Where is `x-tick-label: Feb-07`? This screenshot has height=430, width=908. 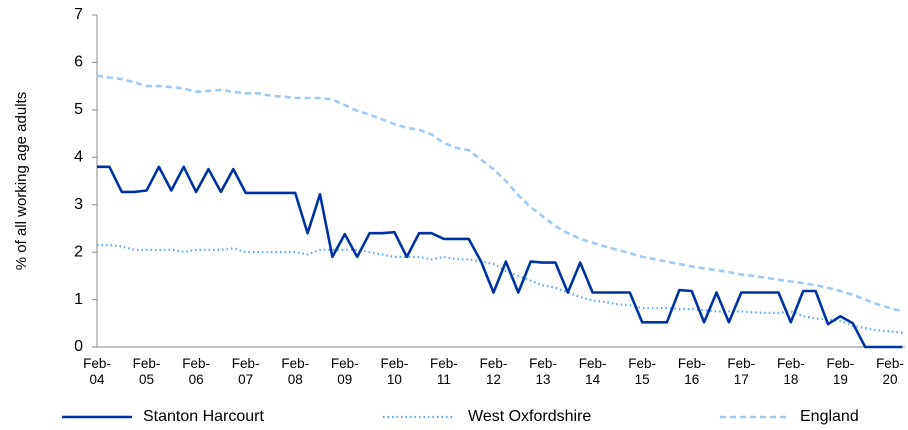
x-tick-label: Feb-07 is located at coordinates (245, 371).